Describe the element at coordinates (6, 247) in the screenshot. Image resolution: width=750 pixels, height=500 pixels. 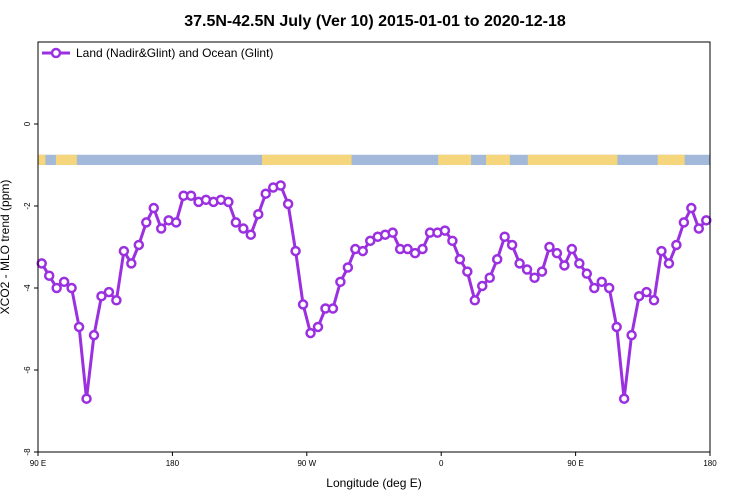
I see `y-axis-label: XCO2 - MLO trend (ppm)` at that location.